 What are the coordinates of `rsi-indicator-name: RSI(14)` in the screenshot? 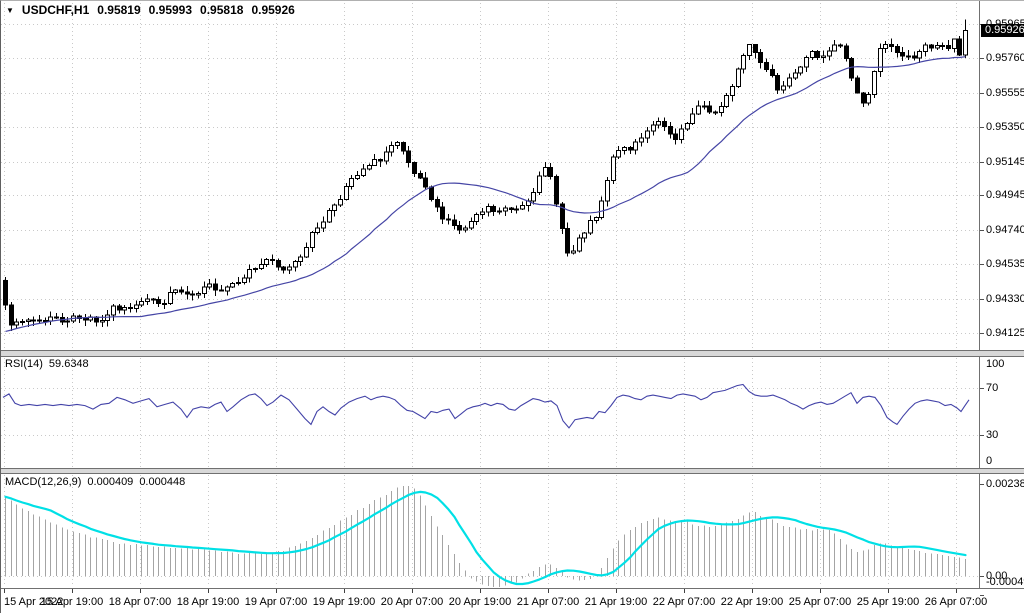 It's located at (24, 364).